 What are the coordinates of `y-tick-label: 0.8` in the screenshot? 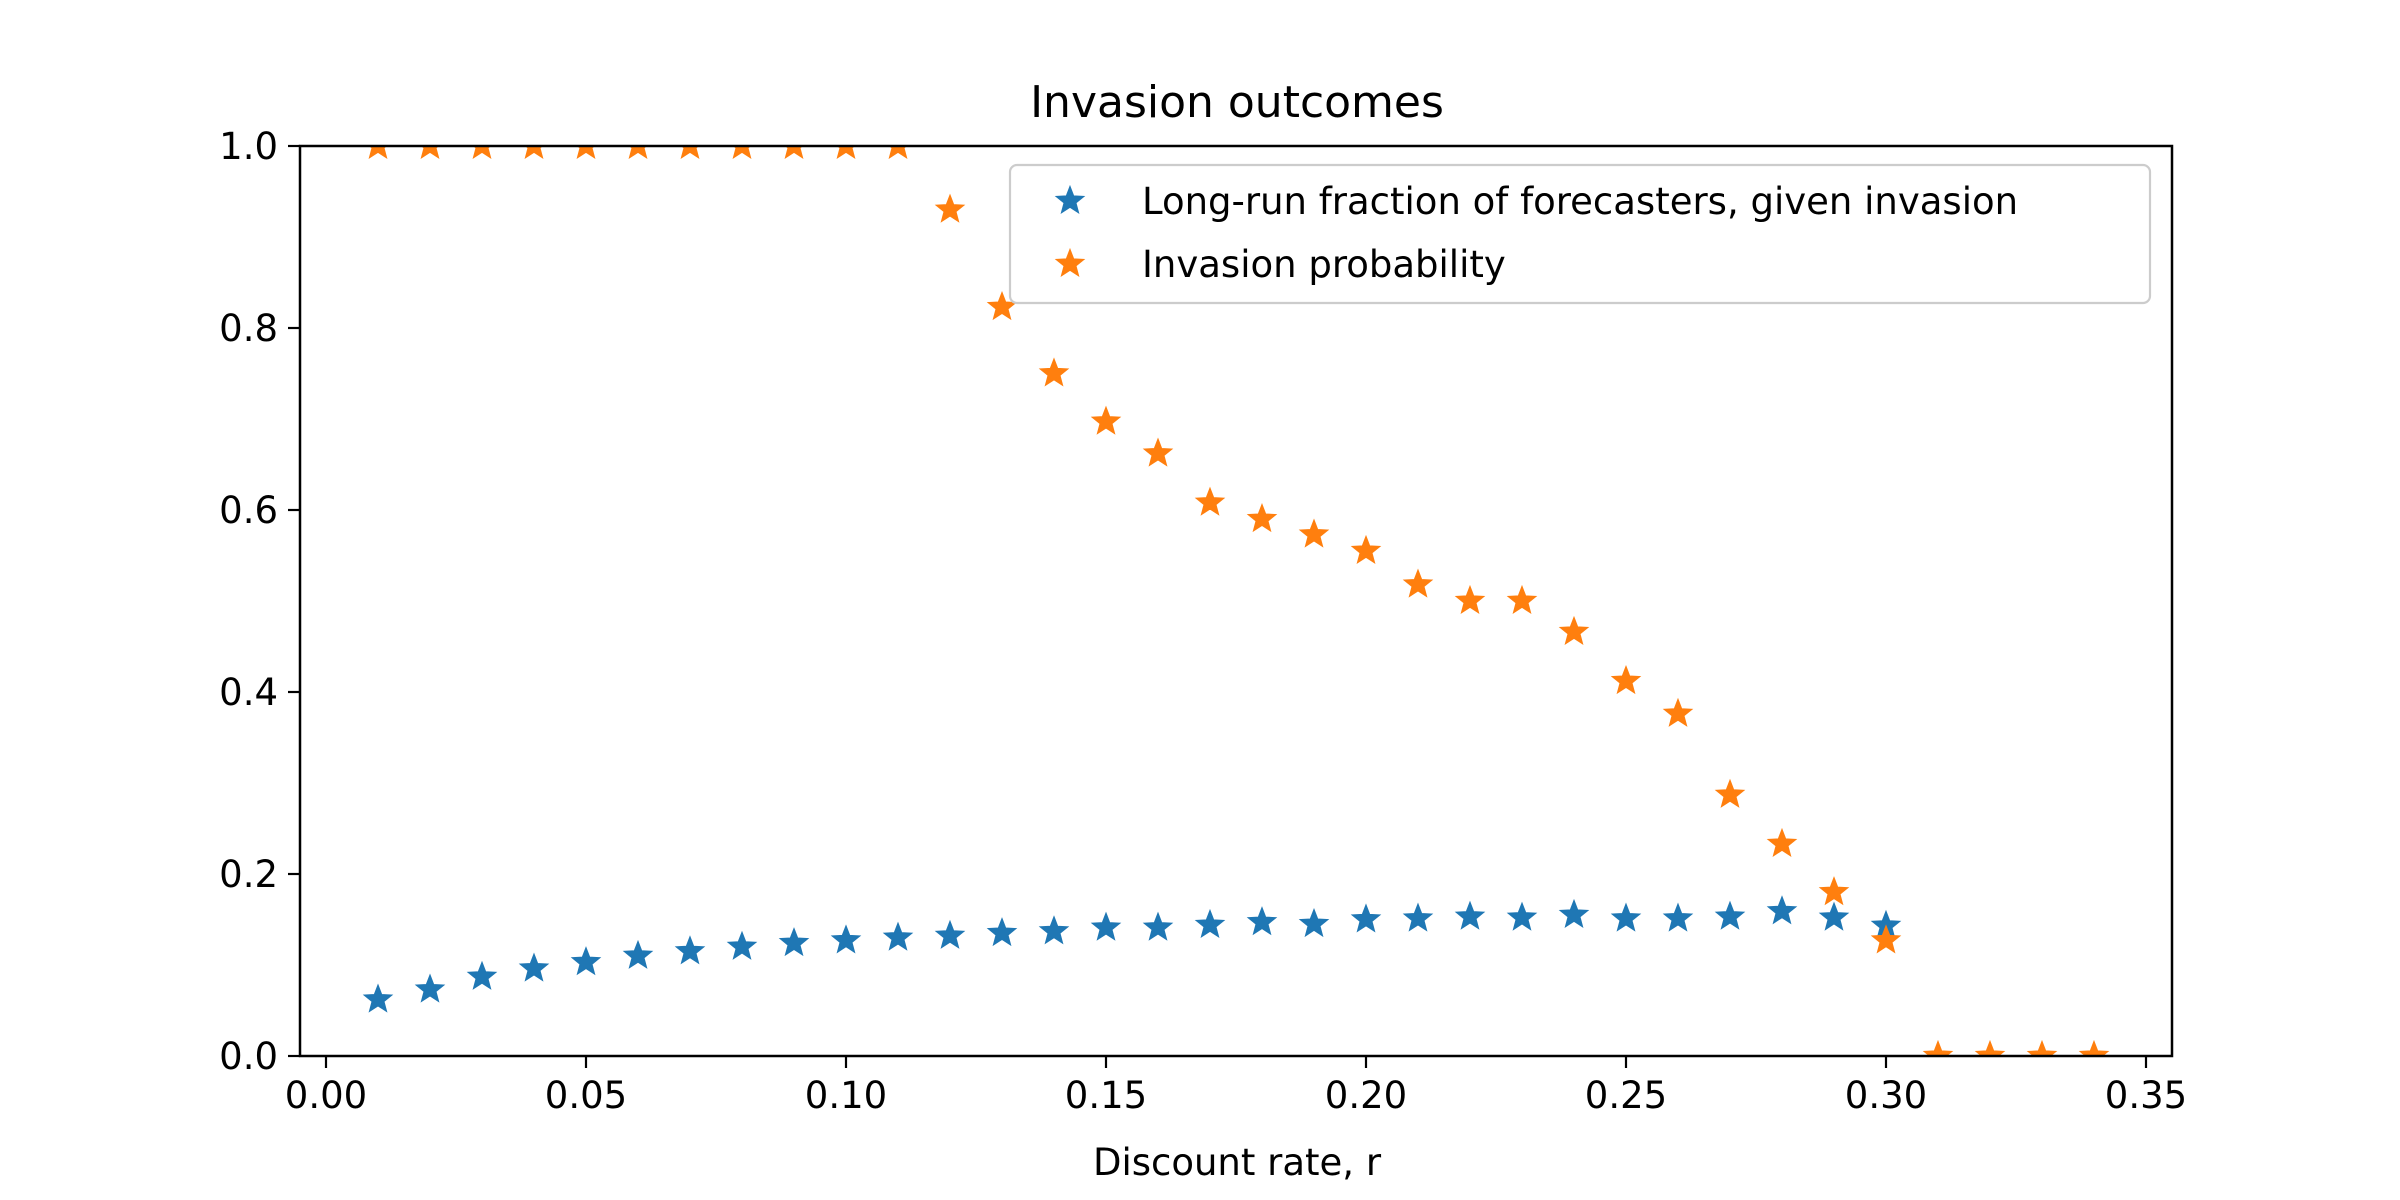 It's located at (248, 328).